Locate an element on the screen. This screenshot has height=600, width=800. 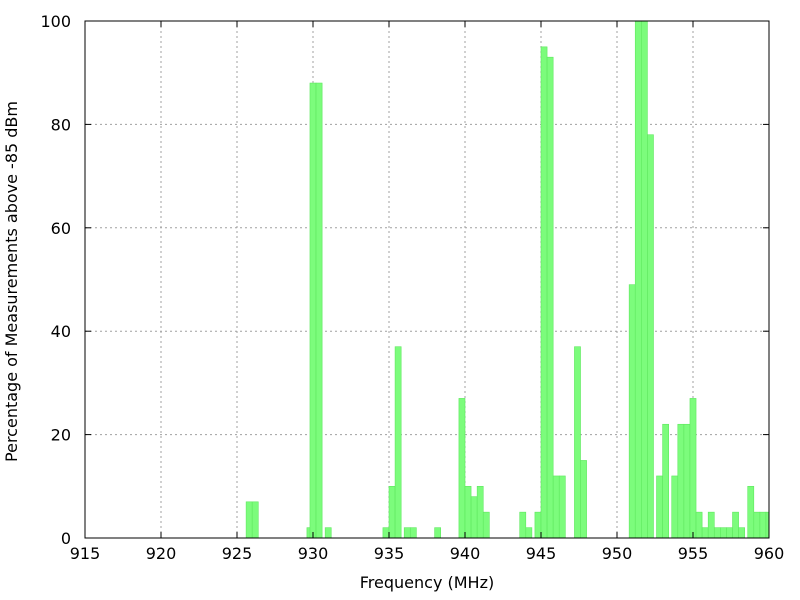
x-tick-label: 940 is located at coordinates (465, 553).